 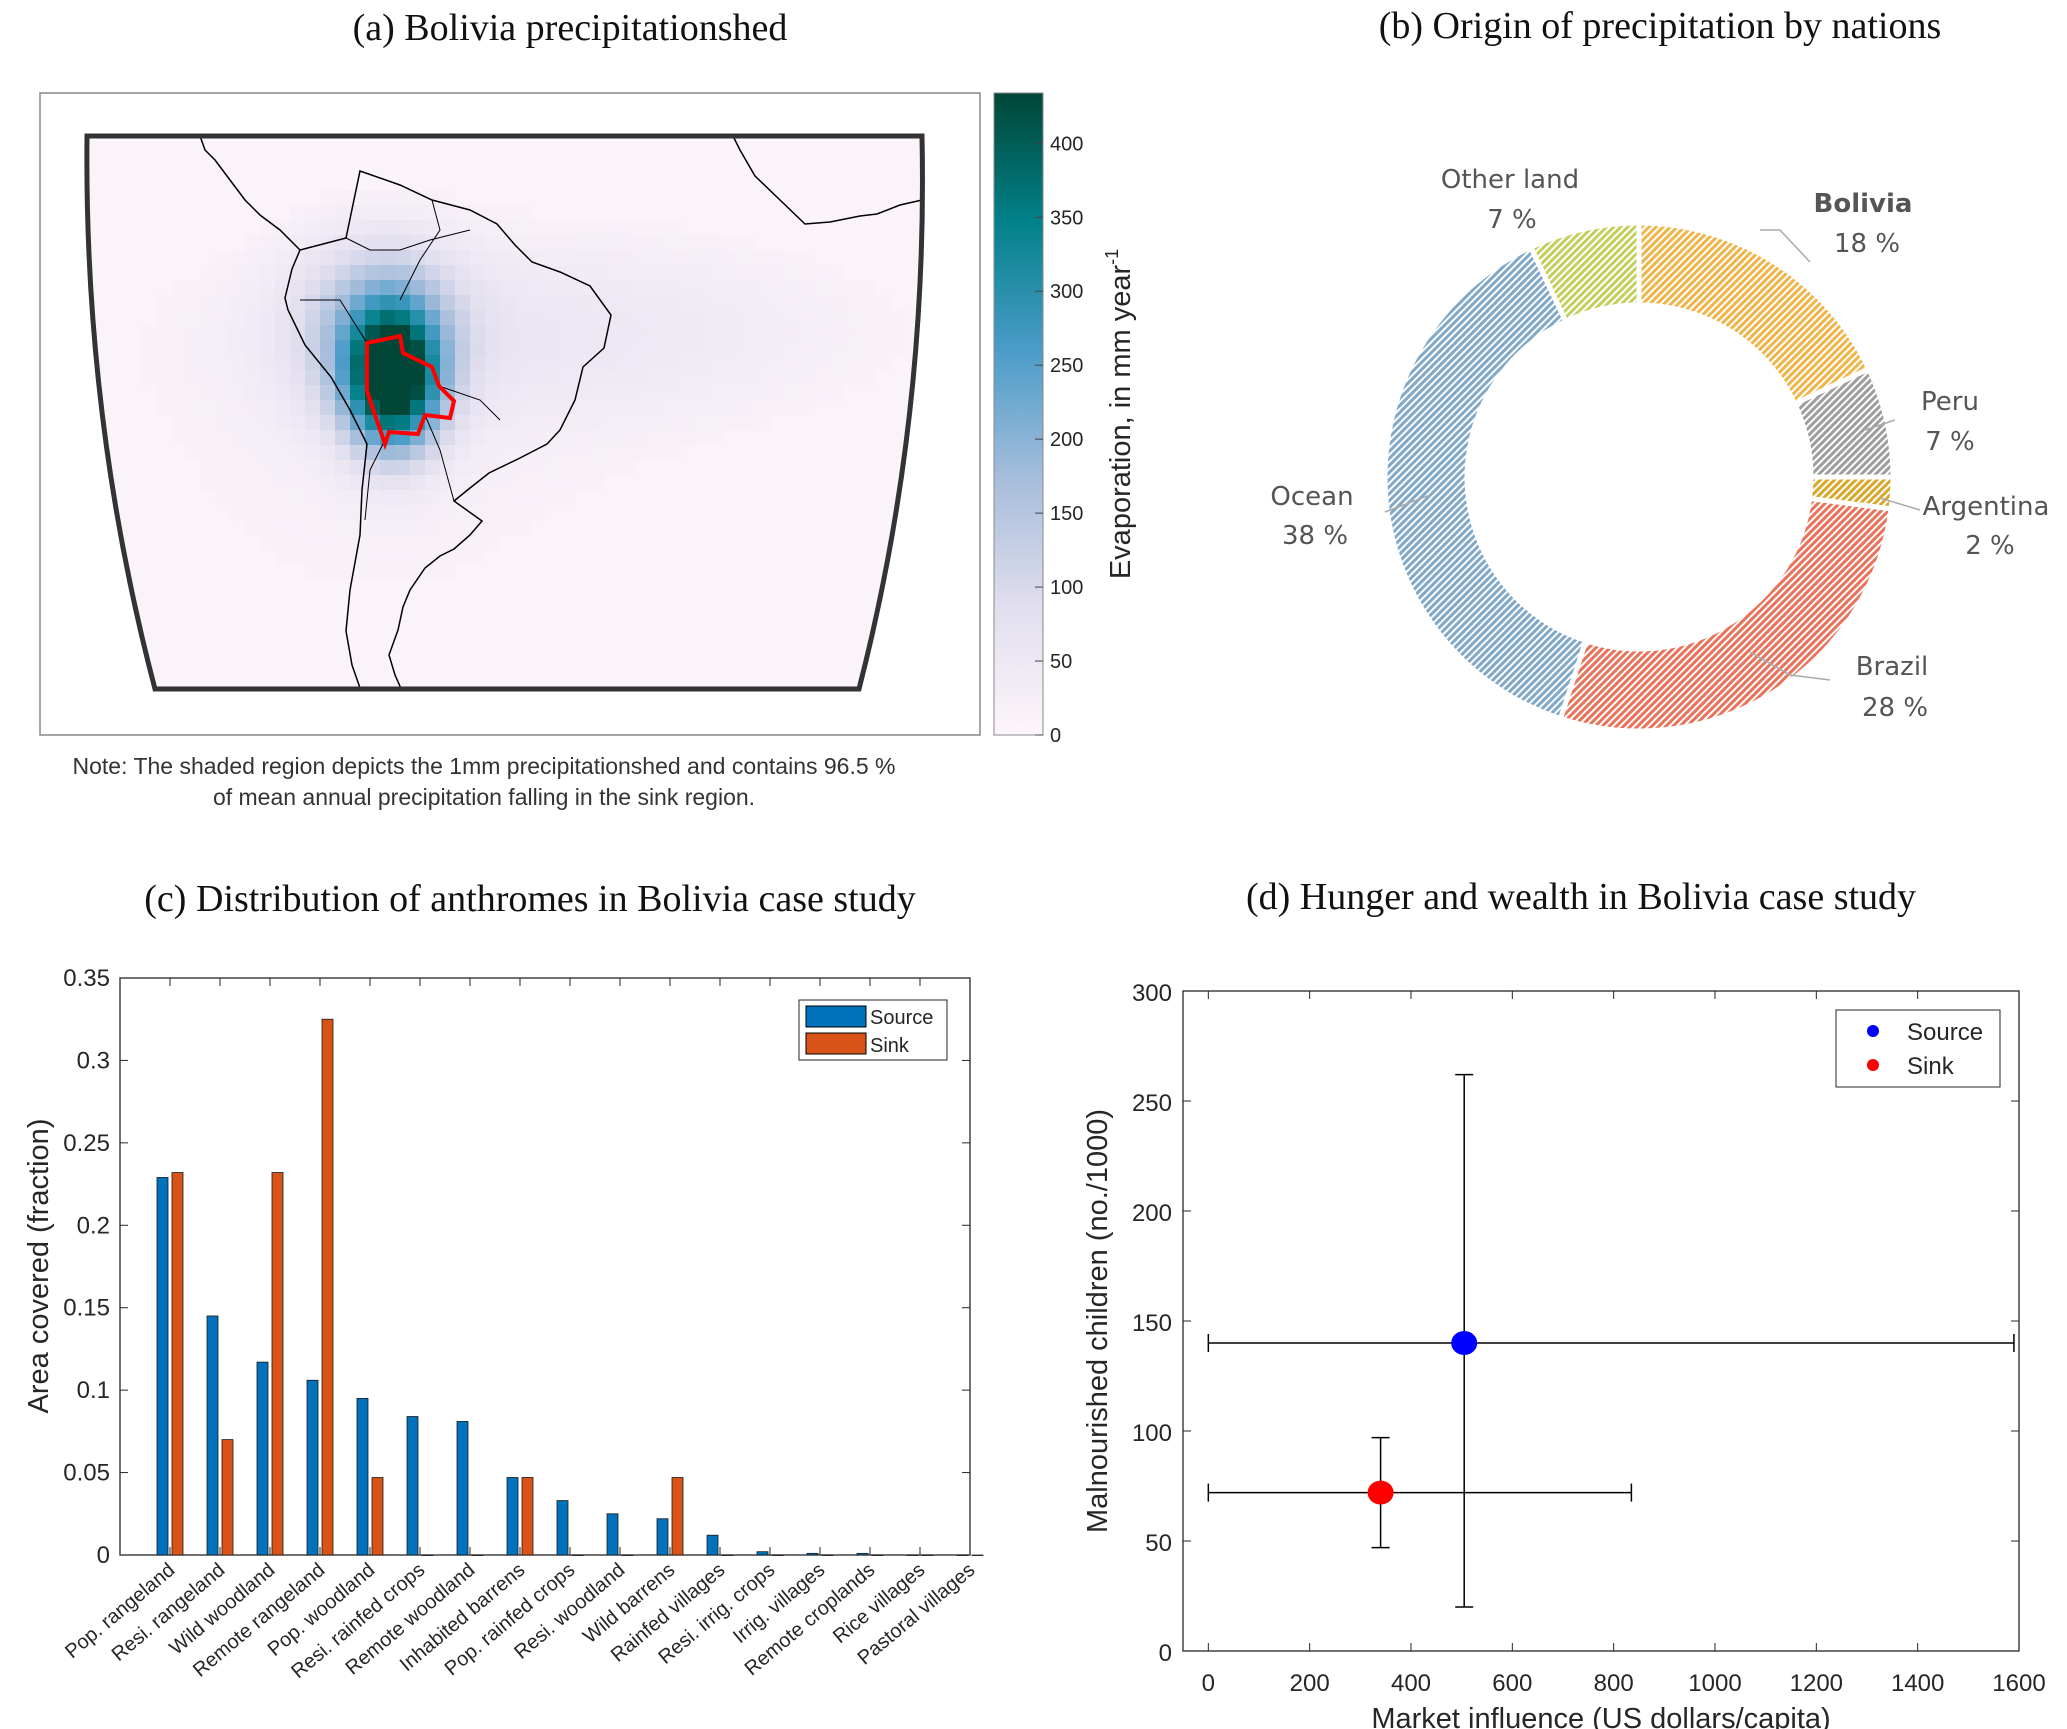 I want to click on legend-label-source: Source, so click(x=901, y=1018).